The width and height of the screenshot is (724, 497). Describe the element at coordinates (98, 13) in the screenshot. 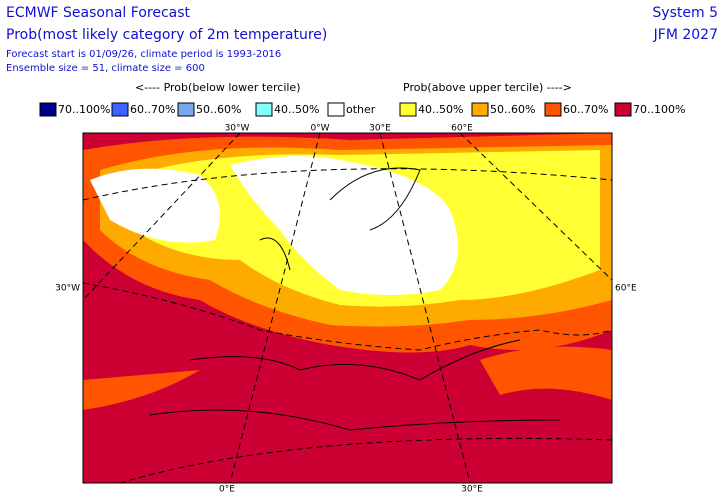

I see `title: ECMWF Seasonal Forecast` at that location.